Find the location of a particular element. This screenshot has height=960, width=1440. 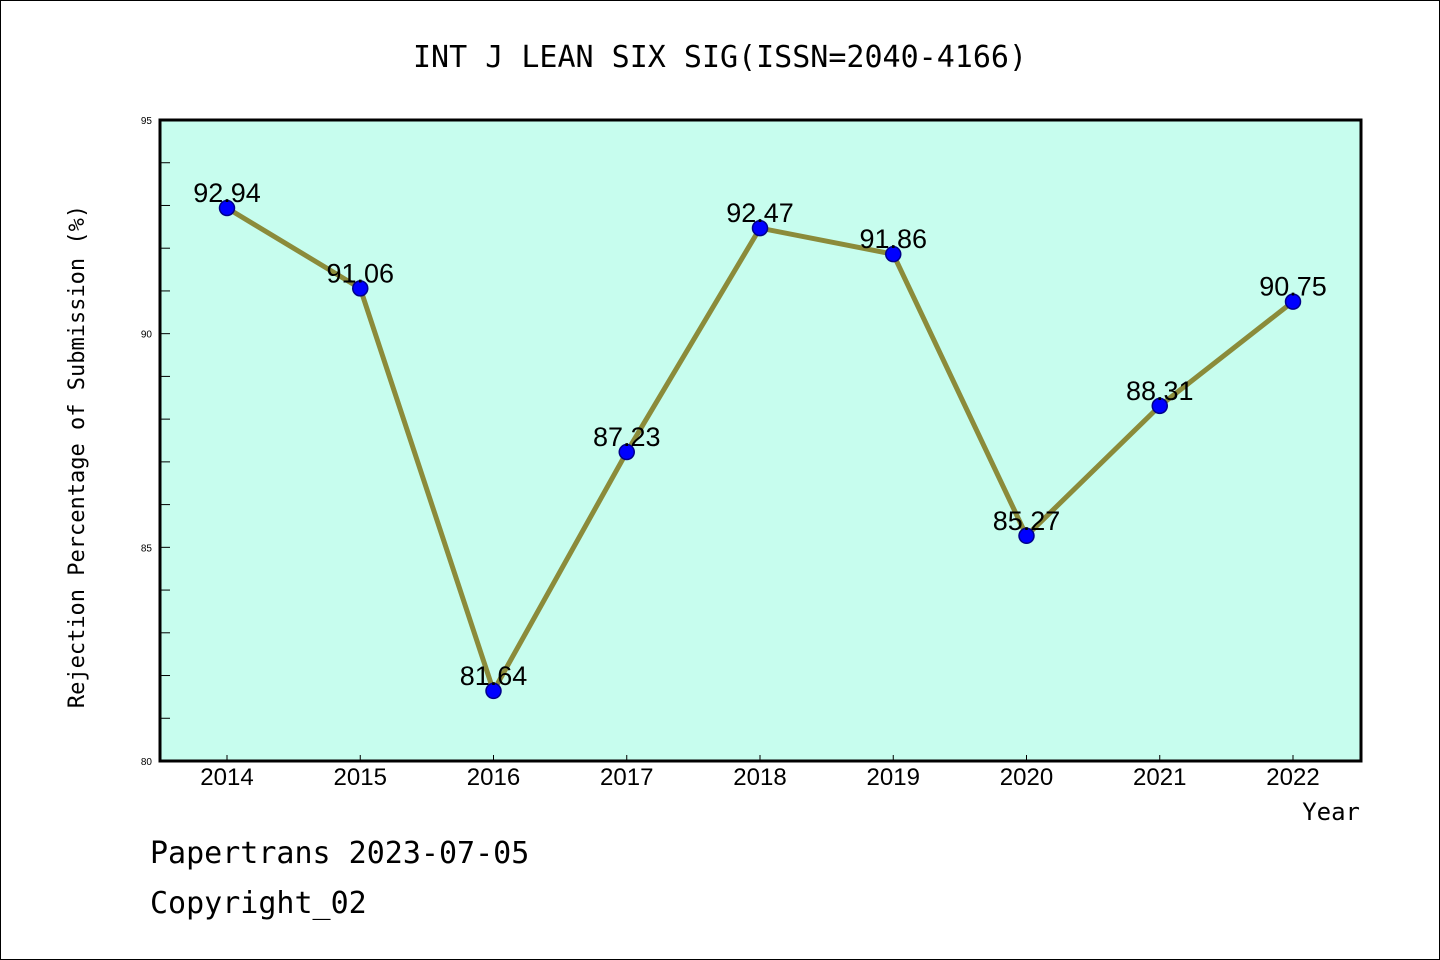

data-label: 91.06 is located at coordinates (360, 273).